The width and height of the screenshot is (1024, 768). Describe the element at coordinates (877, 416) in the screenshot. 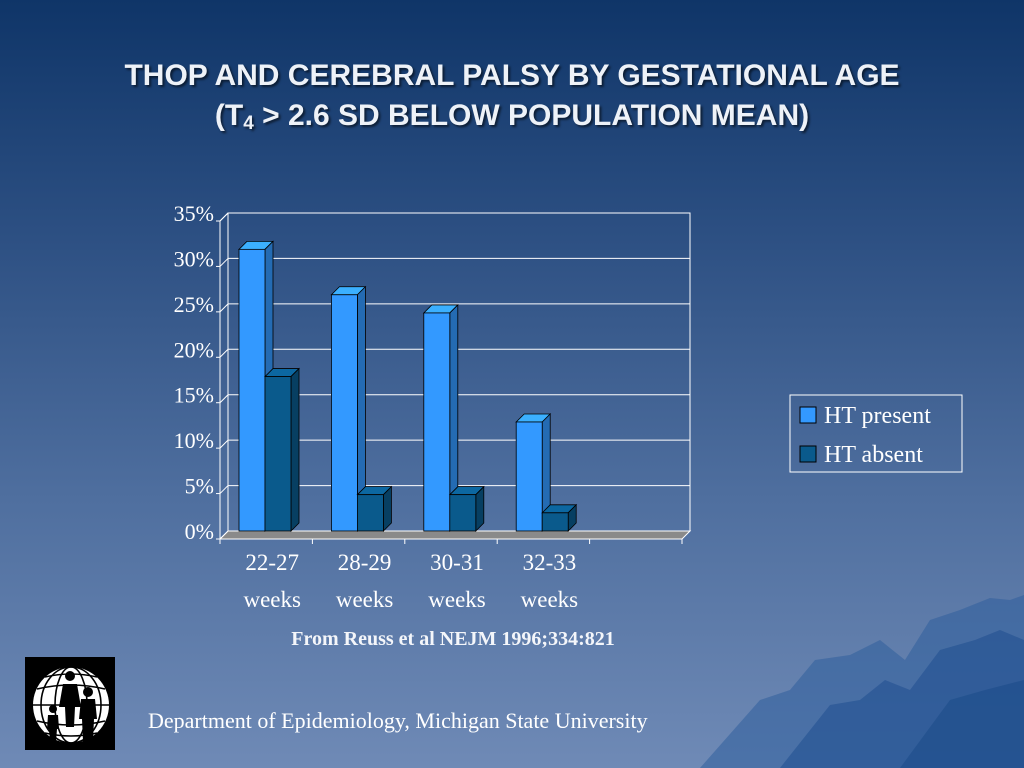

I see `legend-label: HT present` at that location.